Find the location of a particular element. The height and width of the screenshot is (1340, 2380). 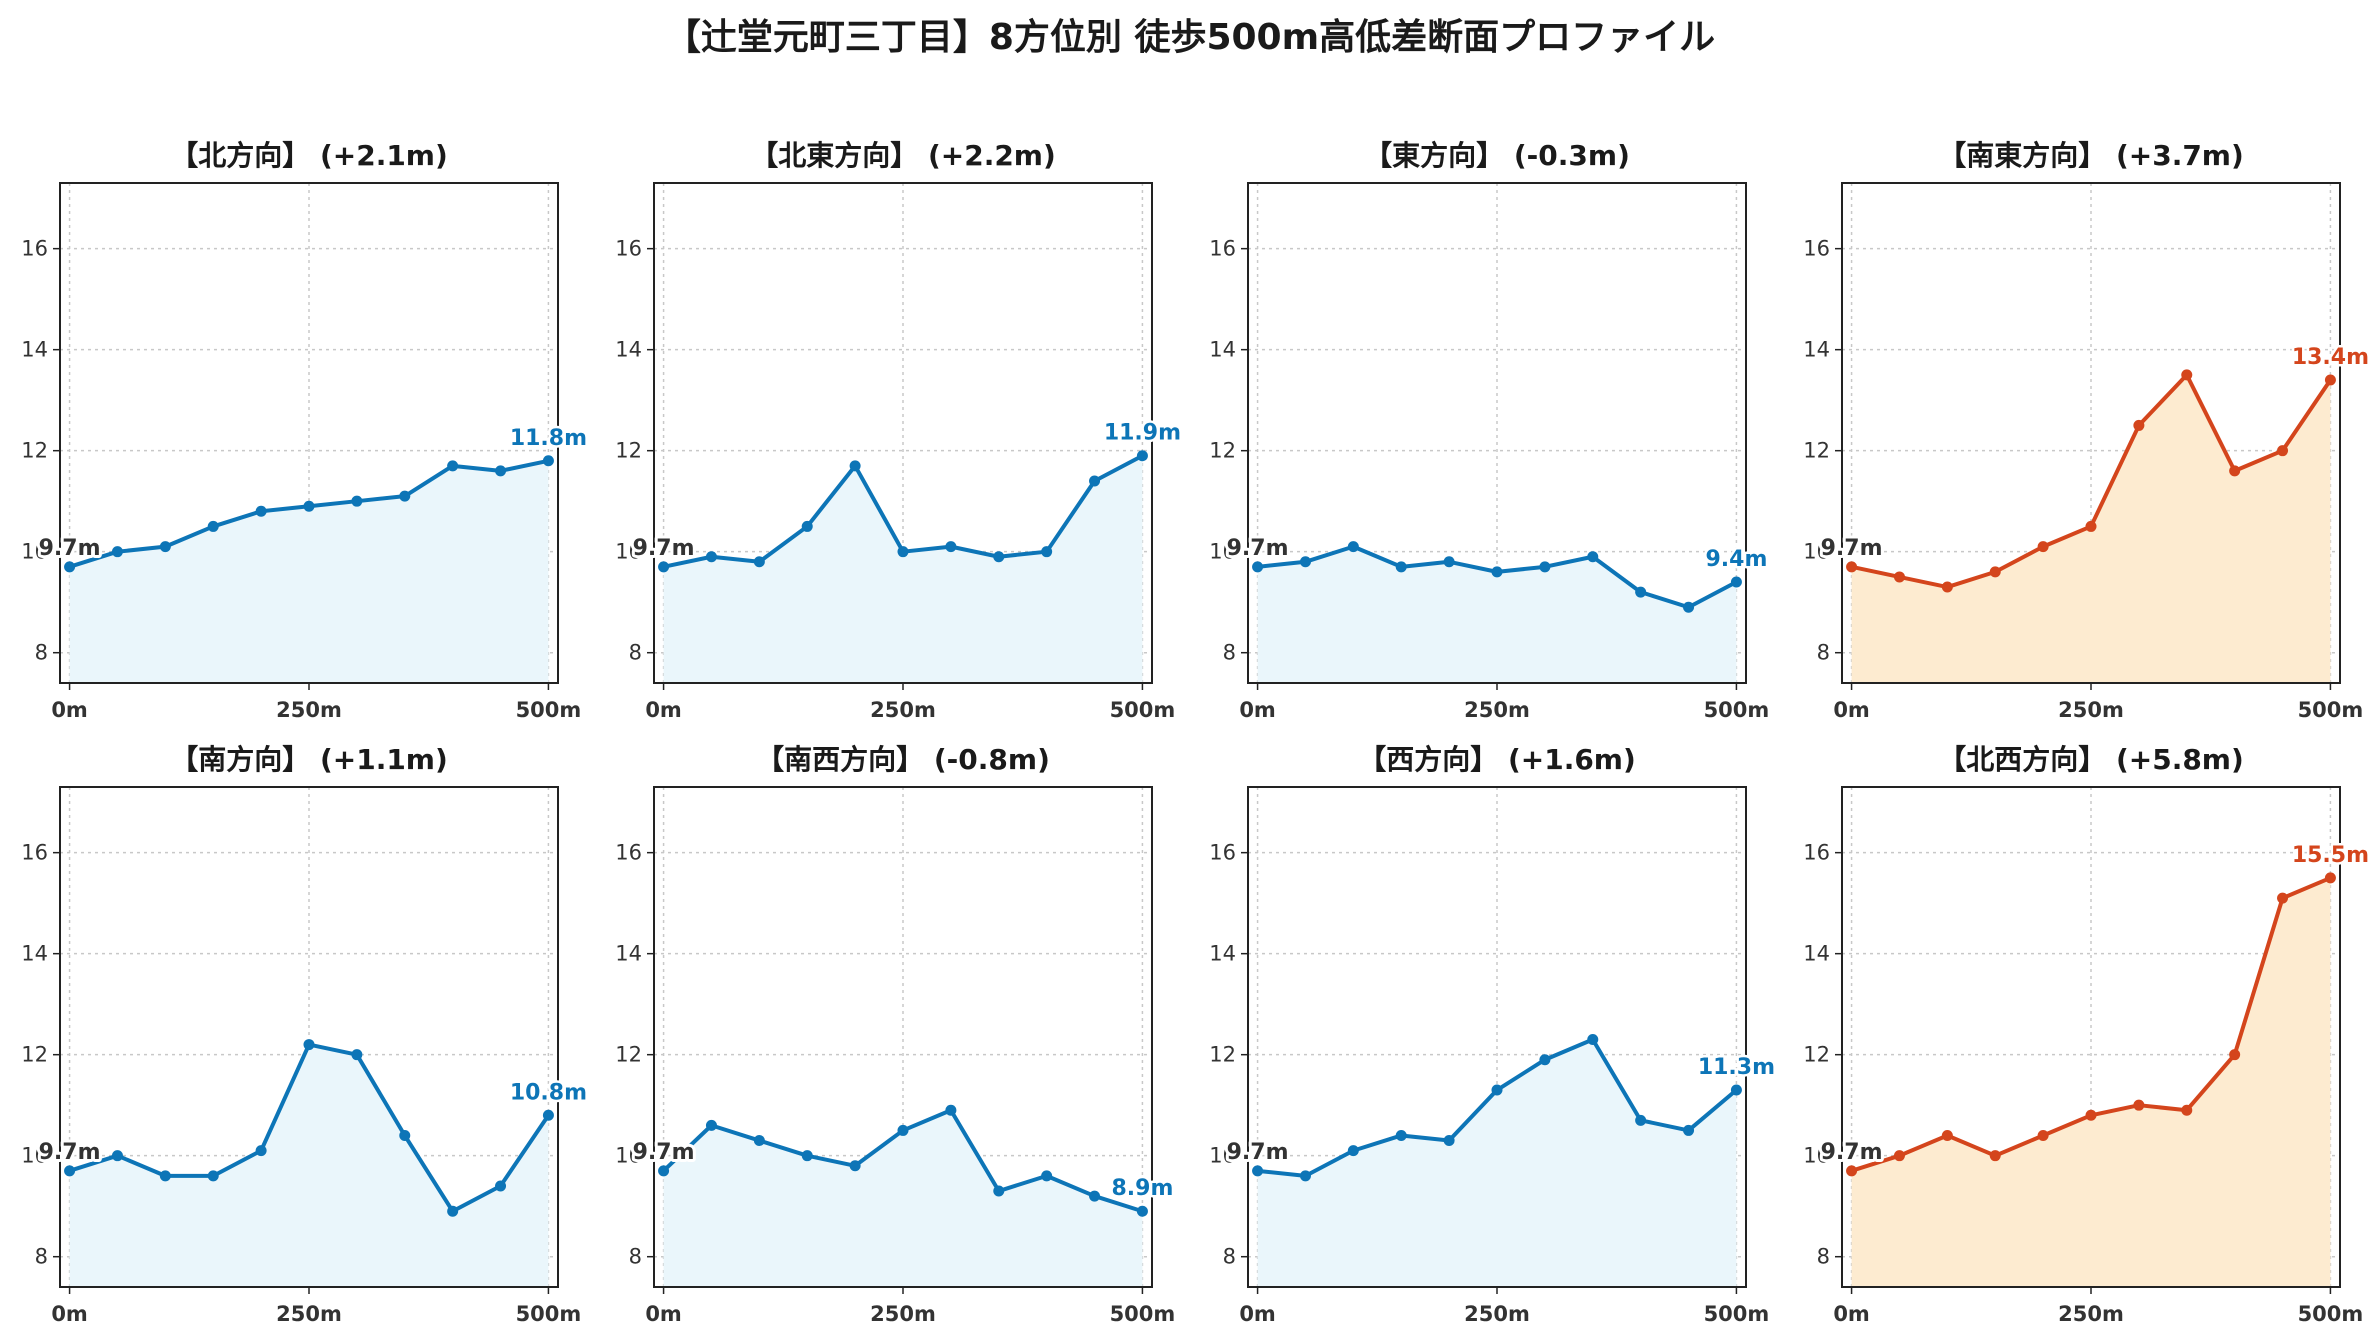

subplot-title: 【南東方向】 (+3.7m) is located at coordinates (2091, 155).